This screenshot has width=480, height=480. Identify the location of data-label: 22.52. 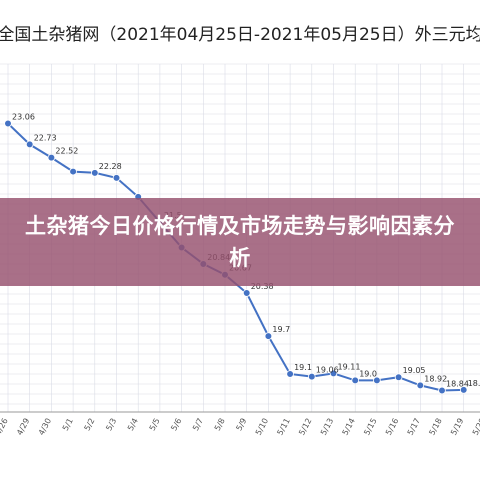
(66, 151).